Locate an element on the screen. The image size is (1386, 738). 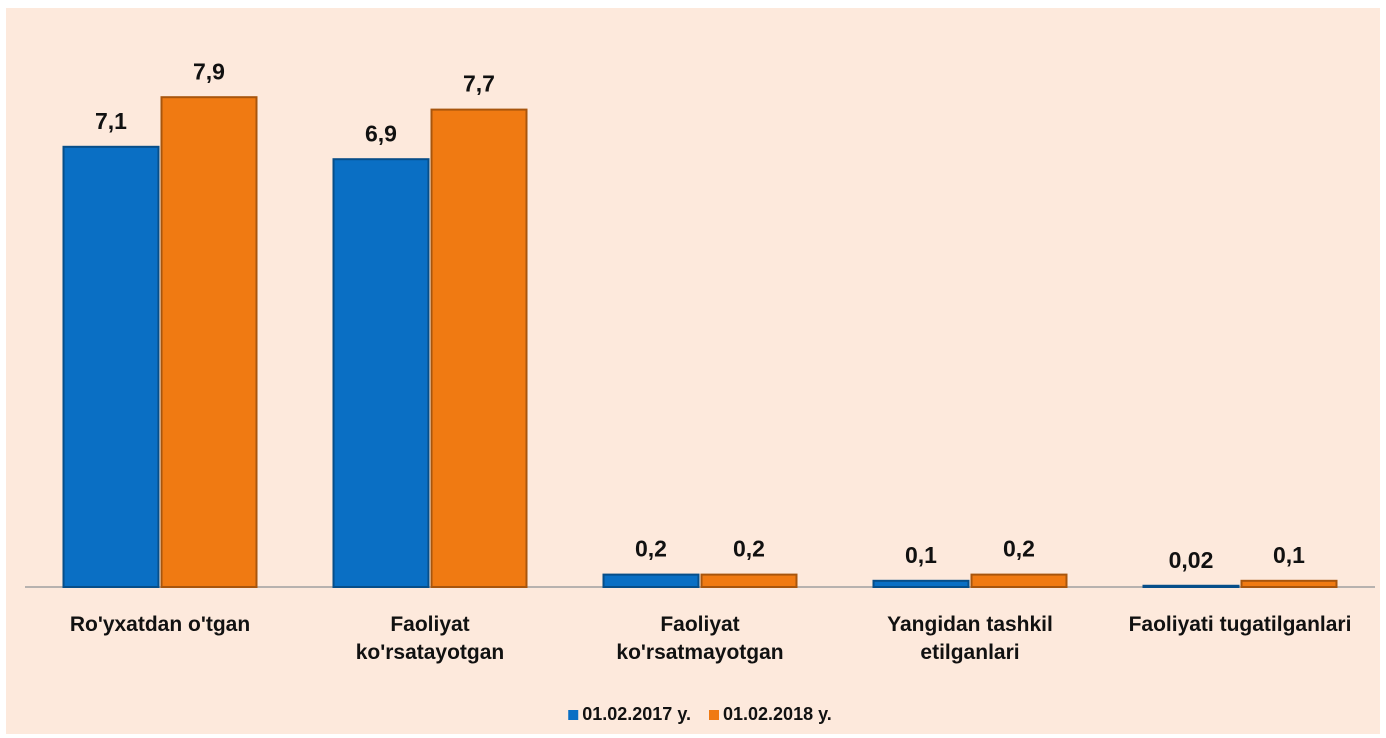
x-tick-label: Faoliyati tugatilganlari is located at coordinates (1240, 624).